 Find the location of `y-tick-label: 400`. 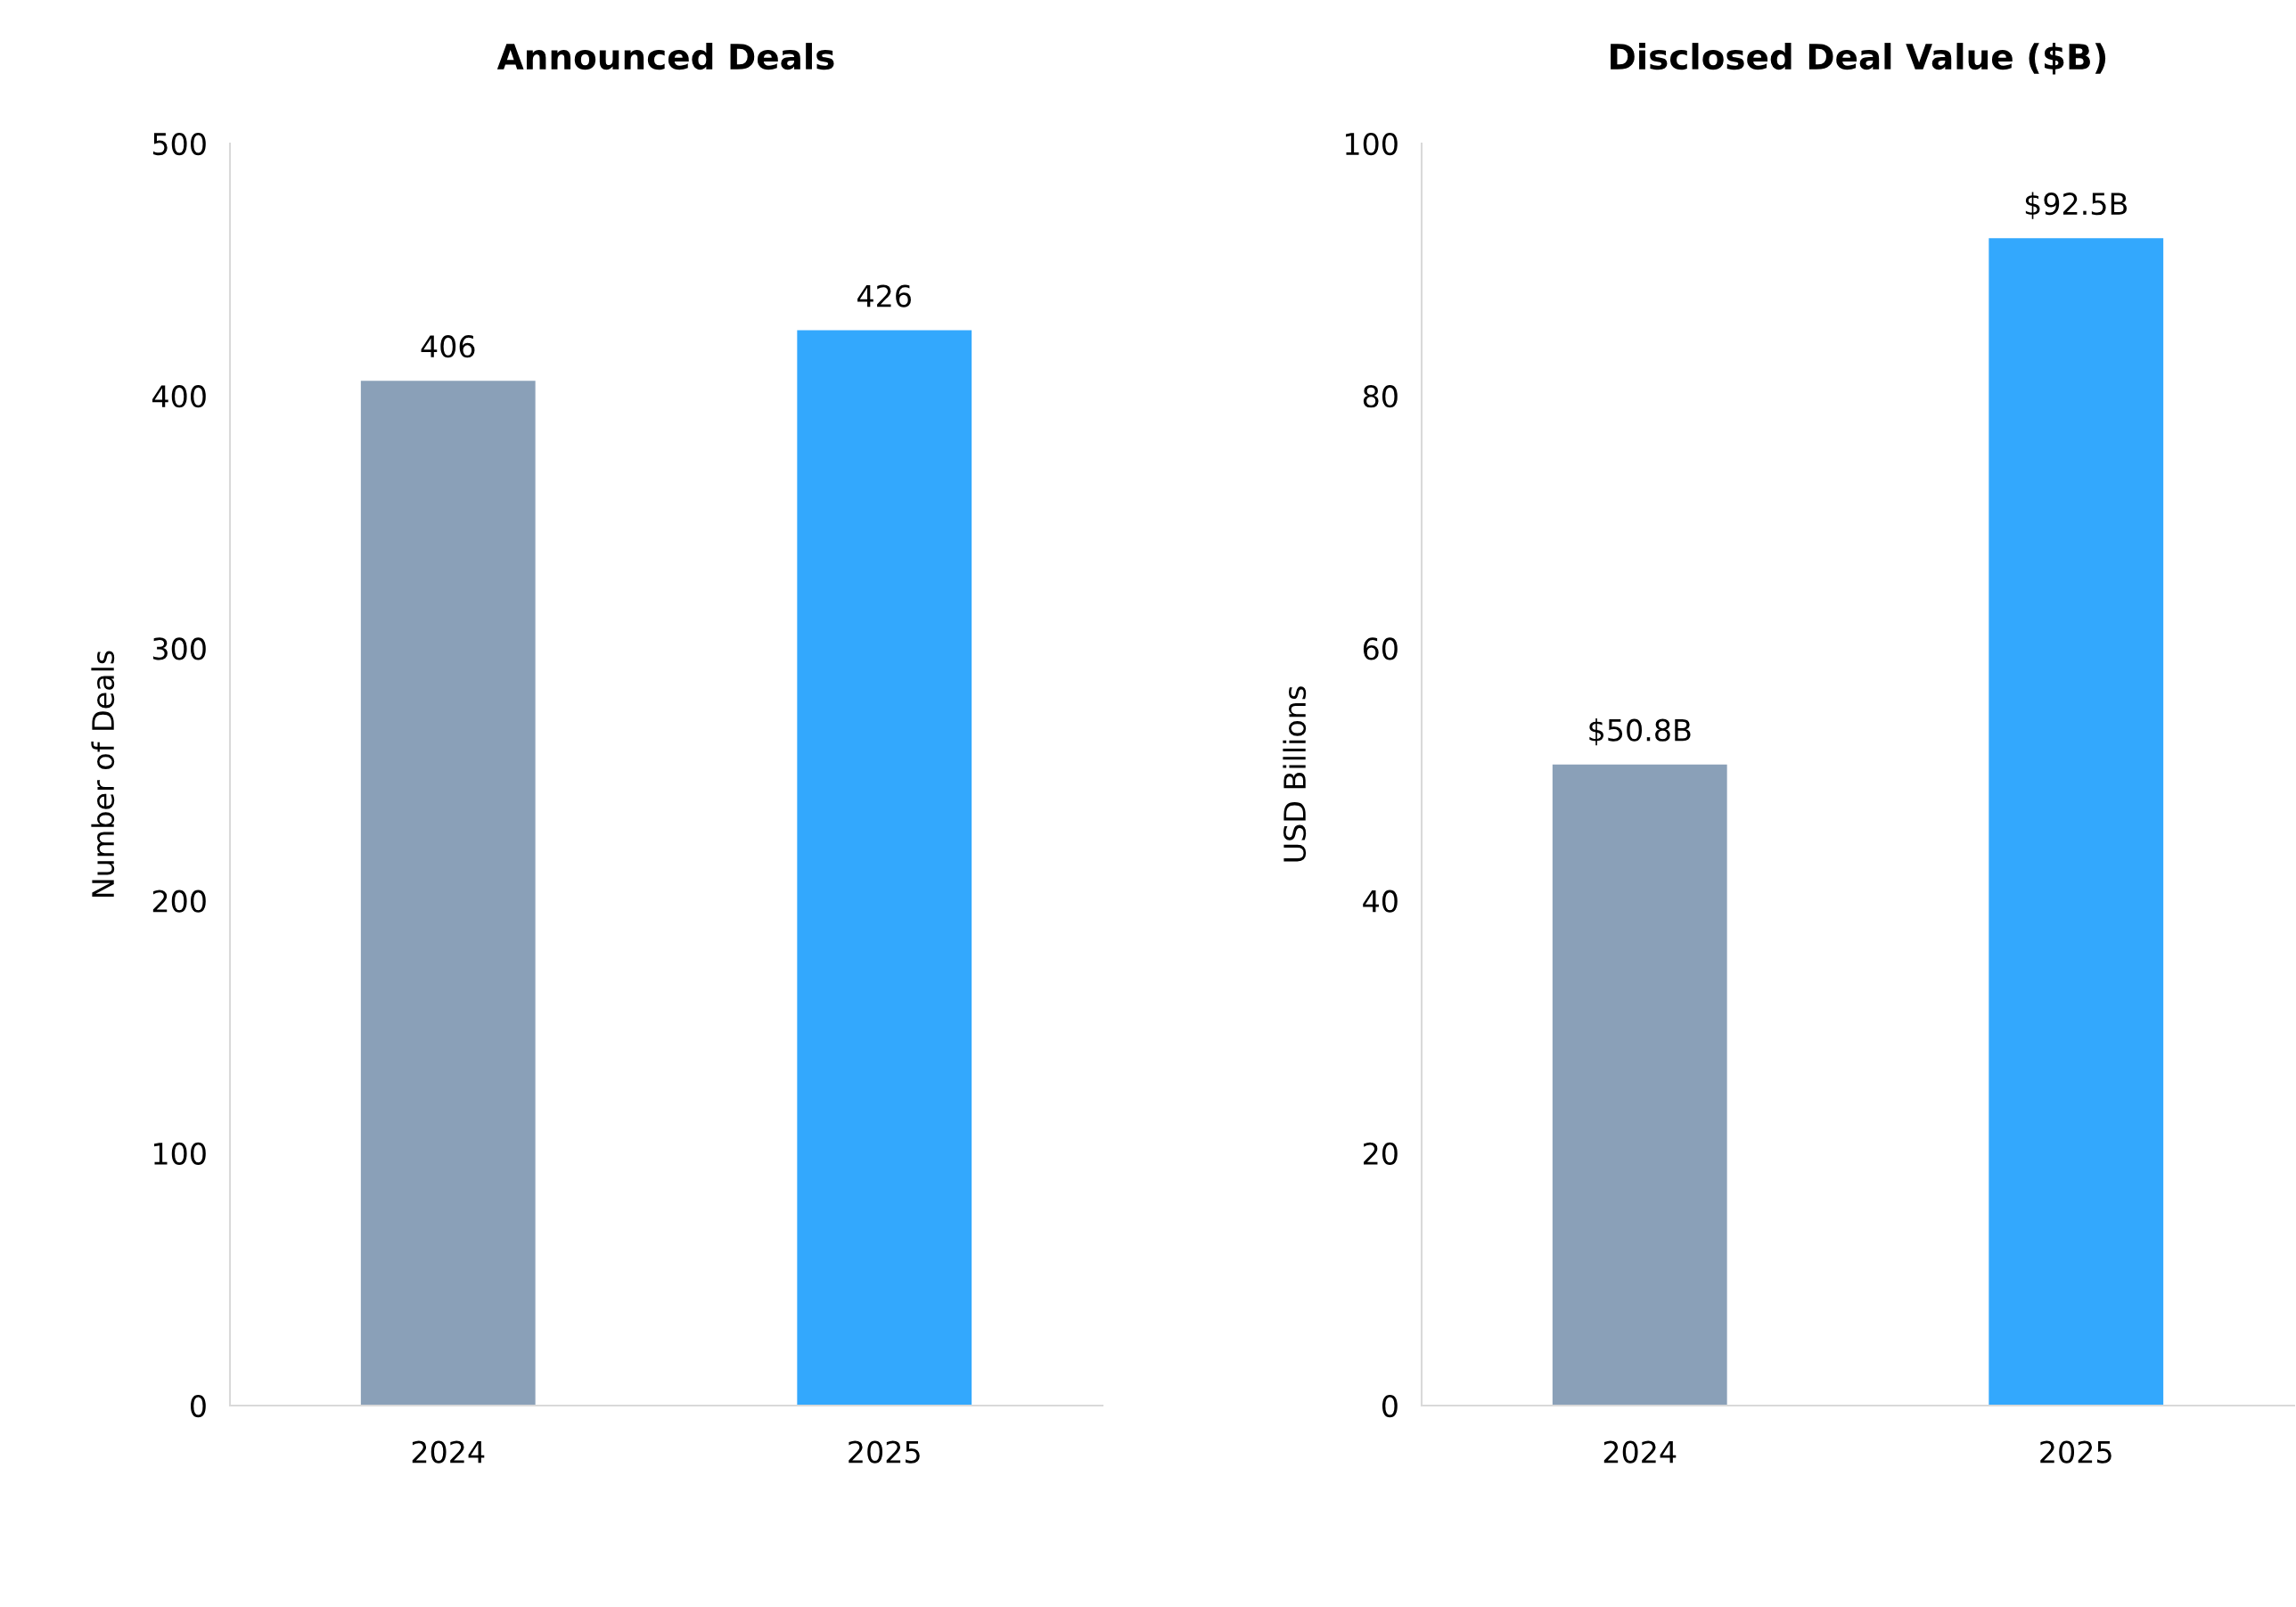

y-tick-label: 400 is located at coordinates (179, 396).